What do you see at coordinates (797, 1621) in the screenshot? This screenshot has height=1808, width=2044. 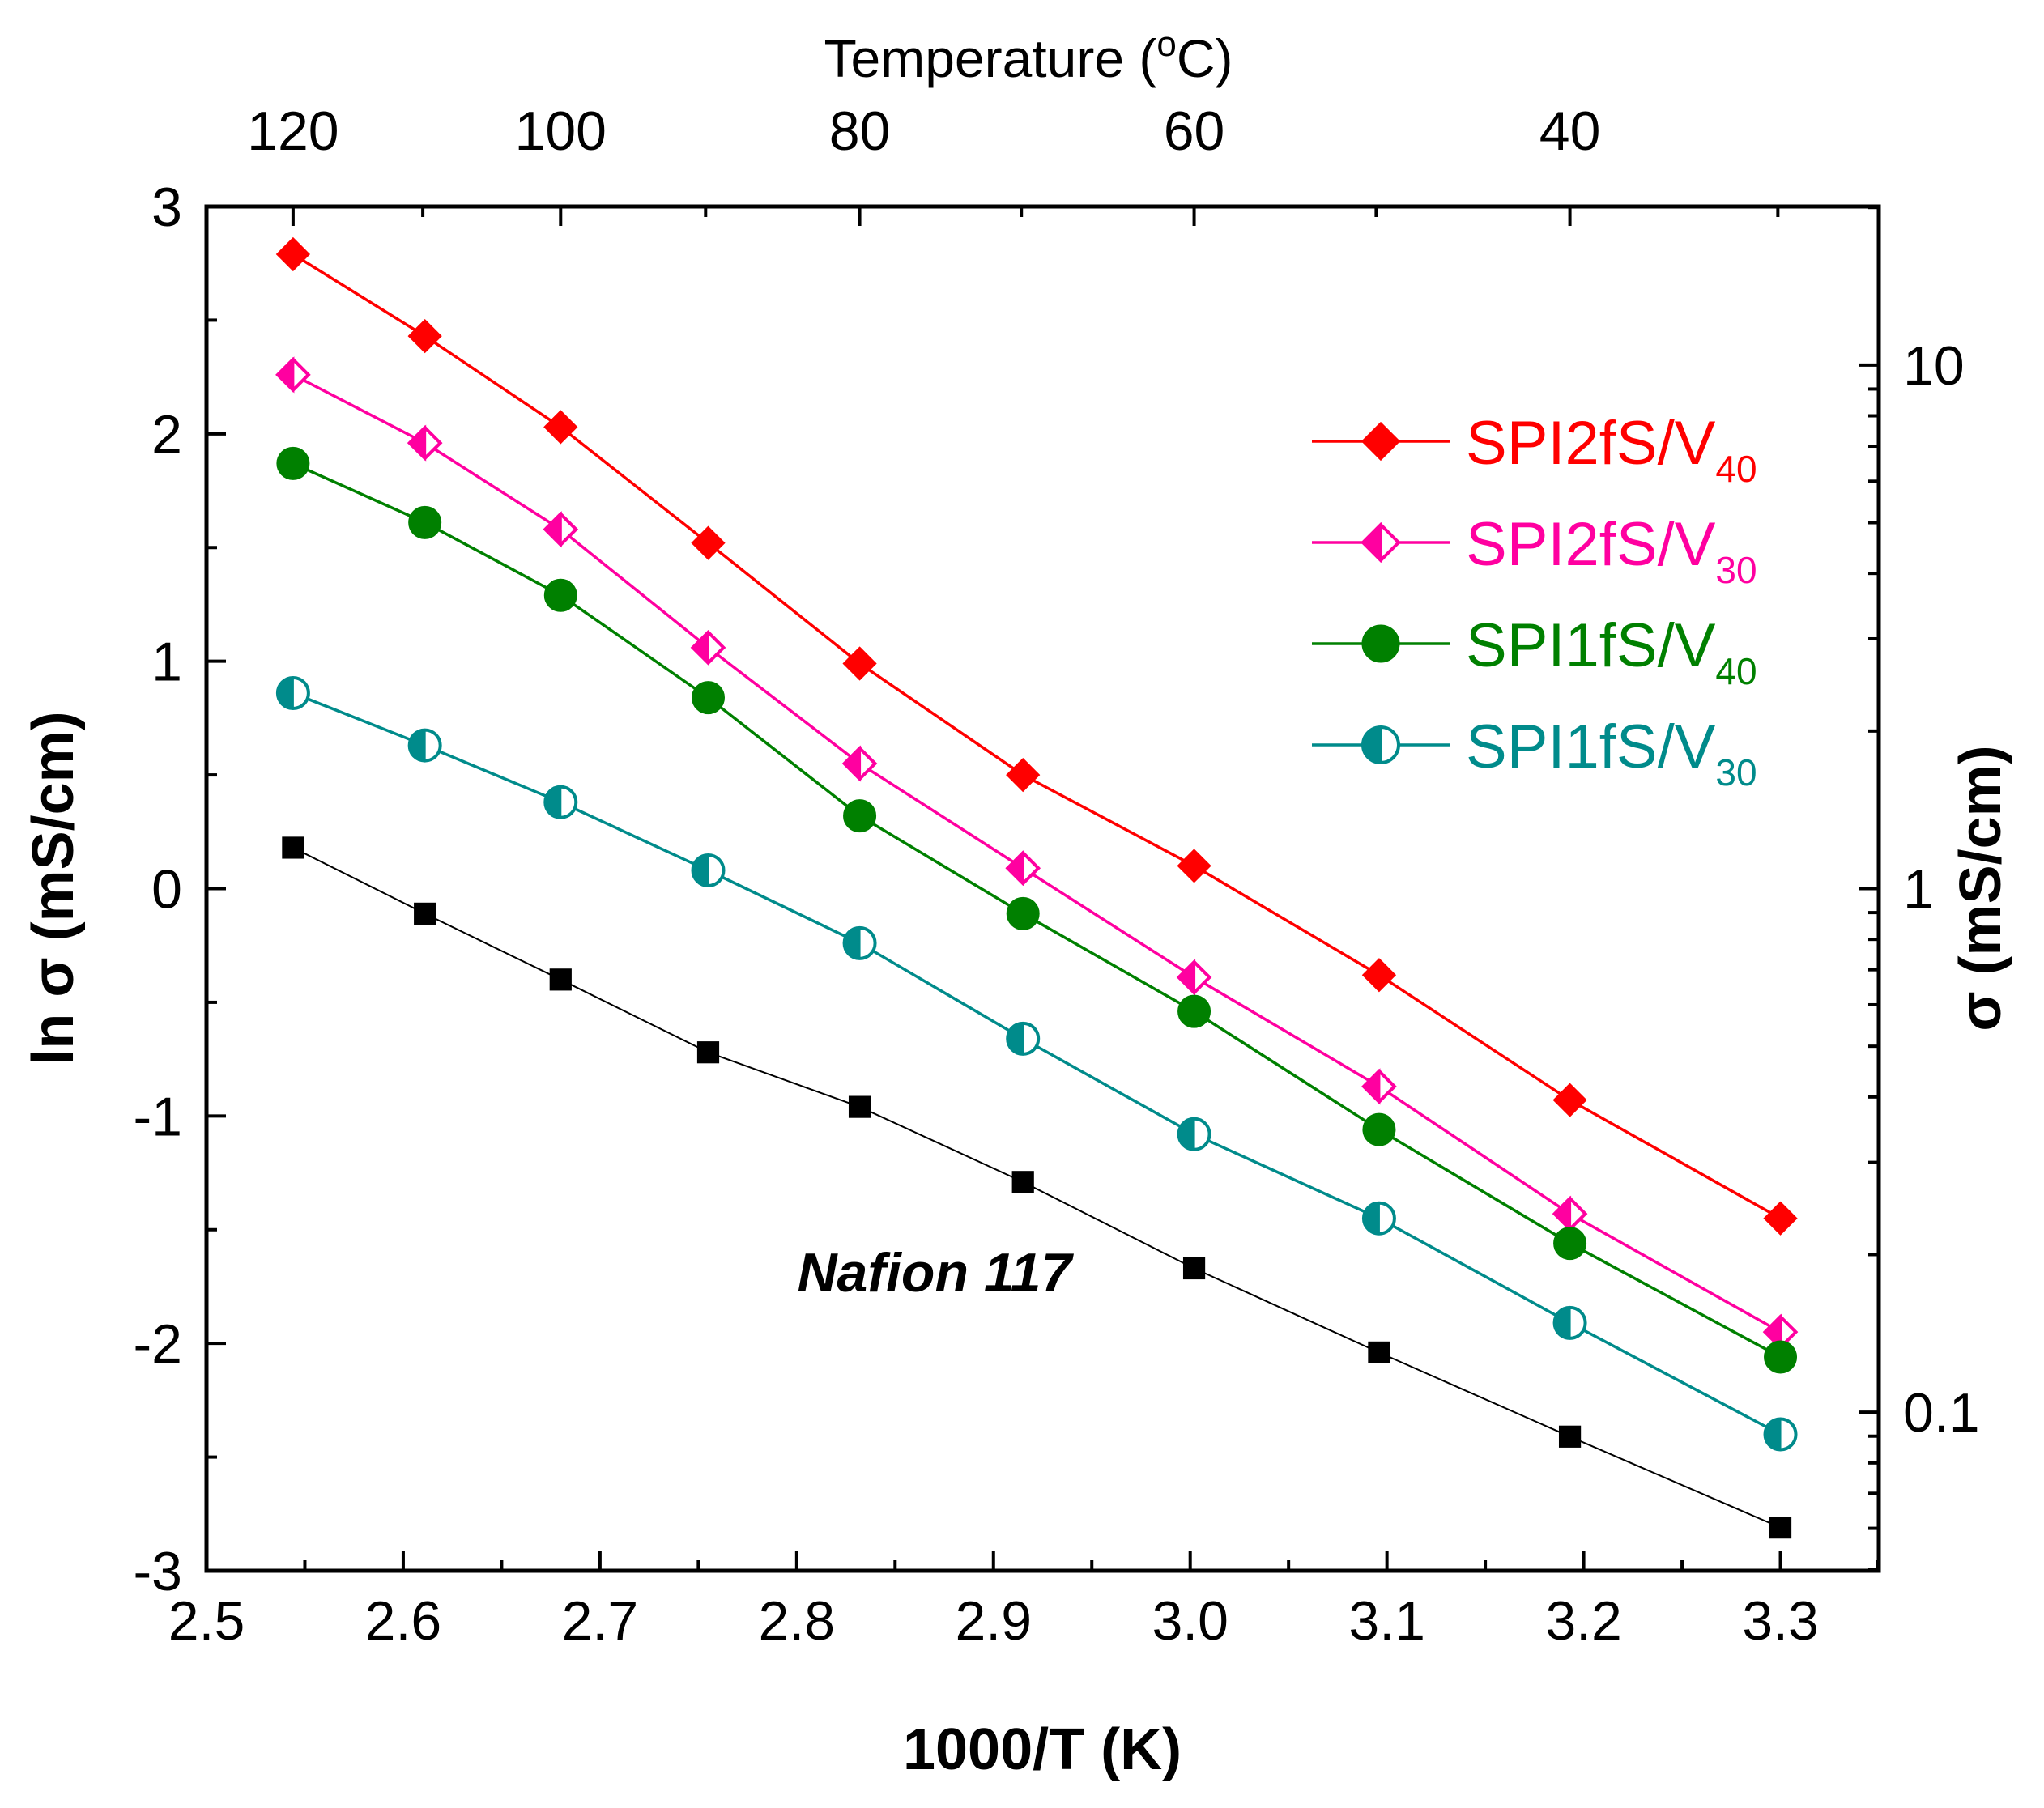 I see `x-tick-label: 2.8` at bounding box center [797, 1621].